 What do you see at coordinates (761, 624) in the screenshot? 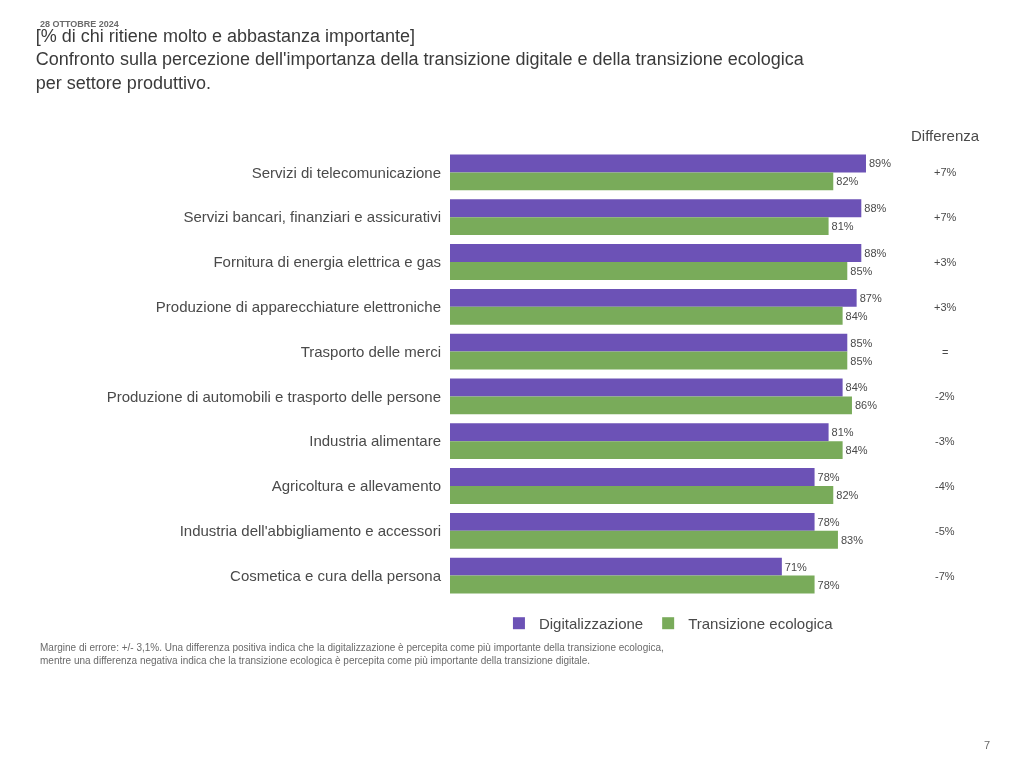
I see `legend-label: Transizione ecologica` at bounding box center [761, 624].